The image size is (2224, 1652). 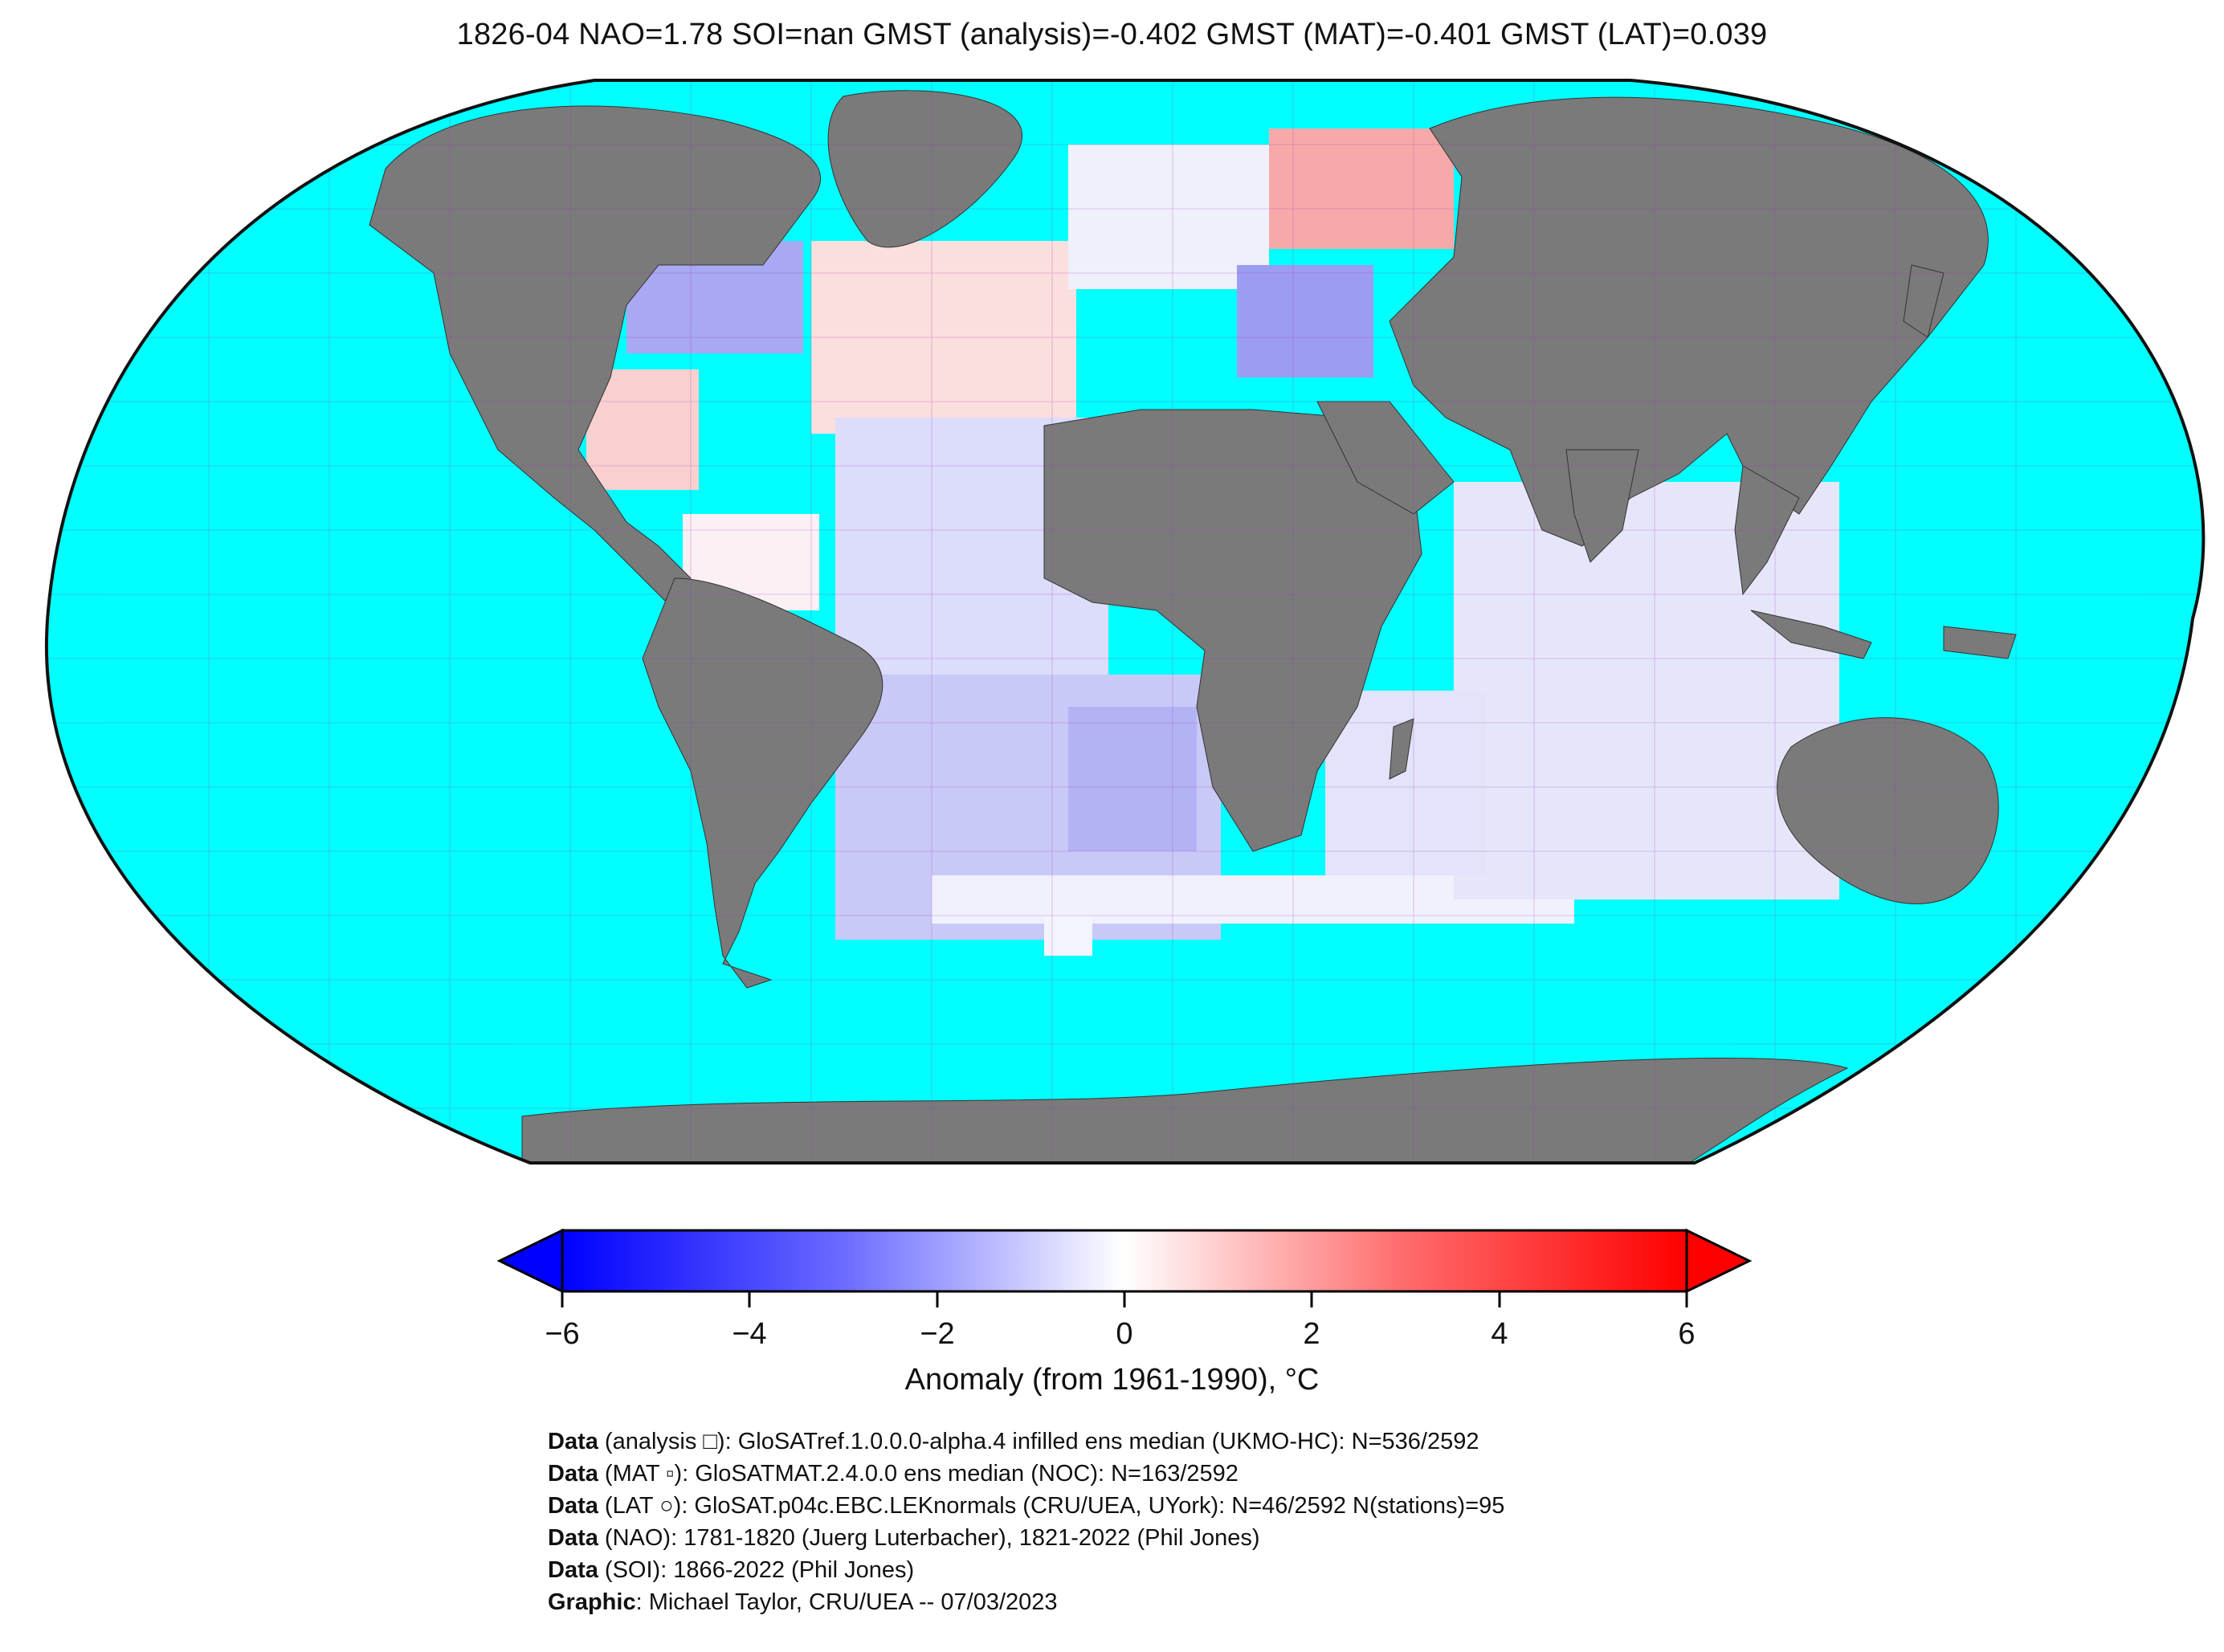 I want to click on credit-text: : Michael Taylor, CRU/UEA -- 07/03/2023, so click(x=847, y=1602).